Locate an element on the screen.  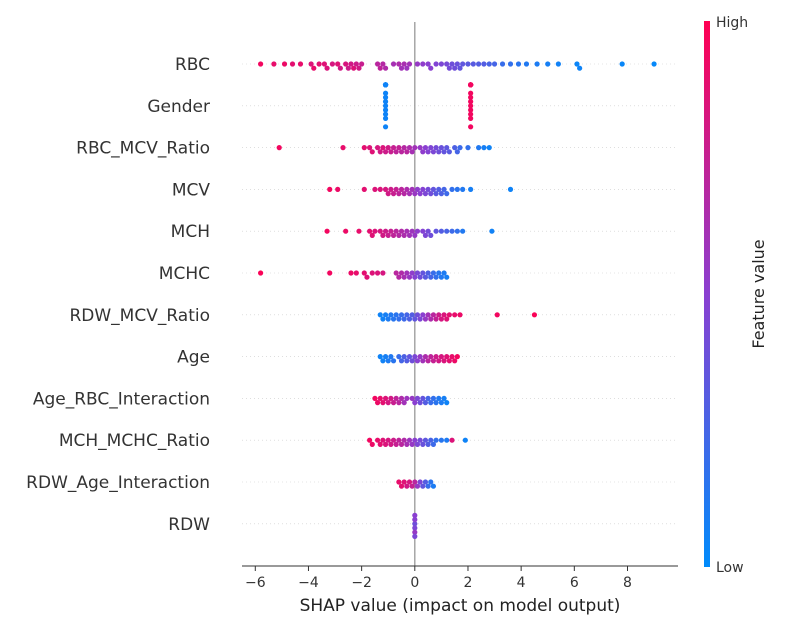
colorbar-gradient is located at coordinates (707, 294).